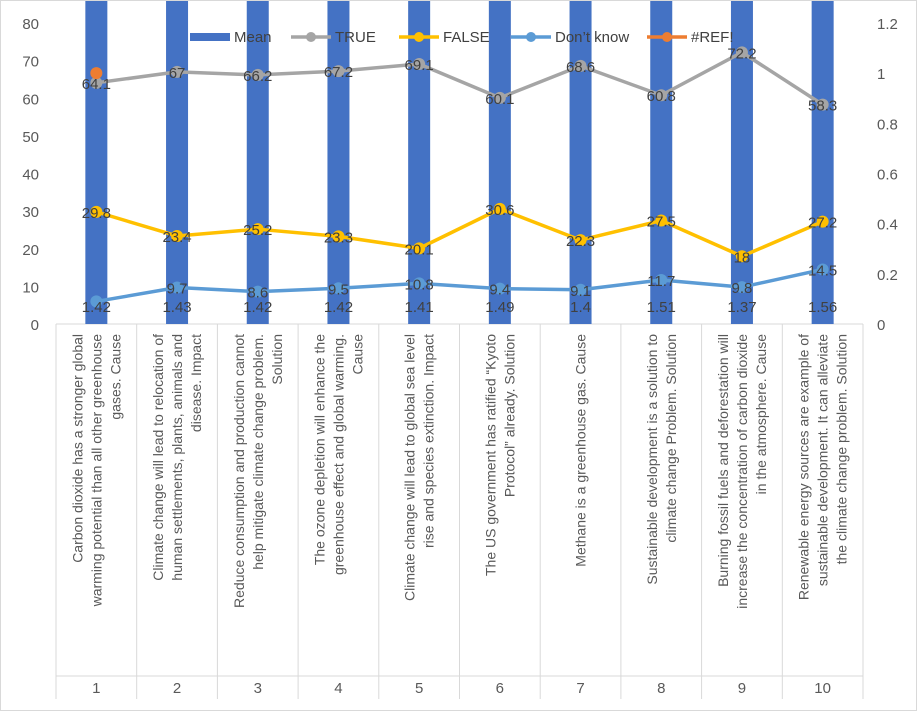 This screenshot has width=917, height=717. I want to click on category-statement-line: Sustainable development is a solution to, so click(652, 459).